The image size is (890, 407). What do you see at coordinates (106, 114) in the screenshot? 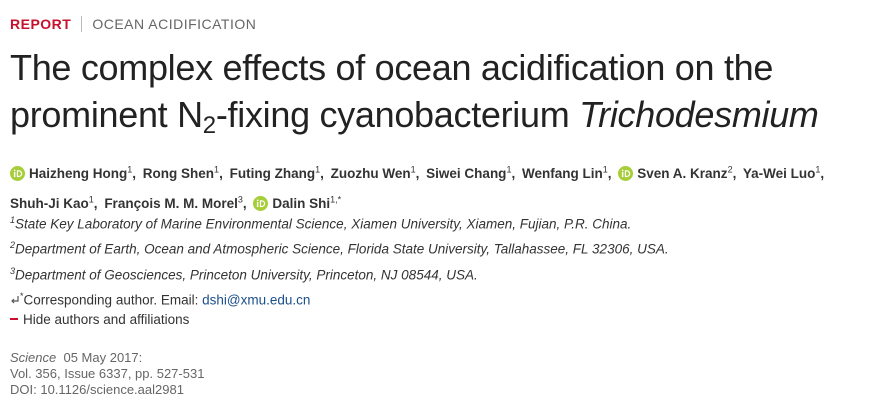
I see `title-text: prominent N` at bounding box center [106, 114].